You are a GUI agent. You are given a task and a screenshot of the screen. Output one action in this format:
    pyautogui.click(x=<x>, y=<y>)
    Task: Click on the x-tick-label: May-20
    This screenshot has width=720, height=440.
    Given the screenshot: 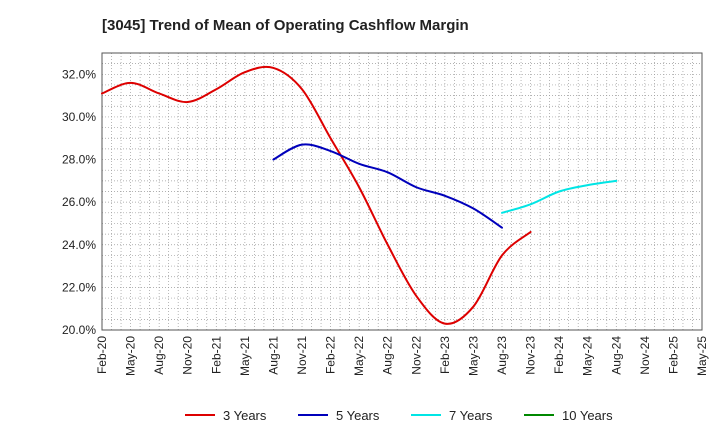 What is the action you would take?
    pyautogui.click(x=131, y=356)
    